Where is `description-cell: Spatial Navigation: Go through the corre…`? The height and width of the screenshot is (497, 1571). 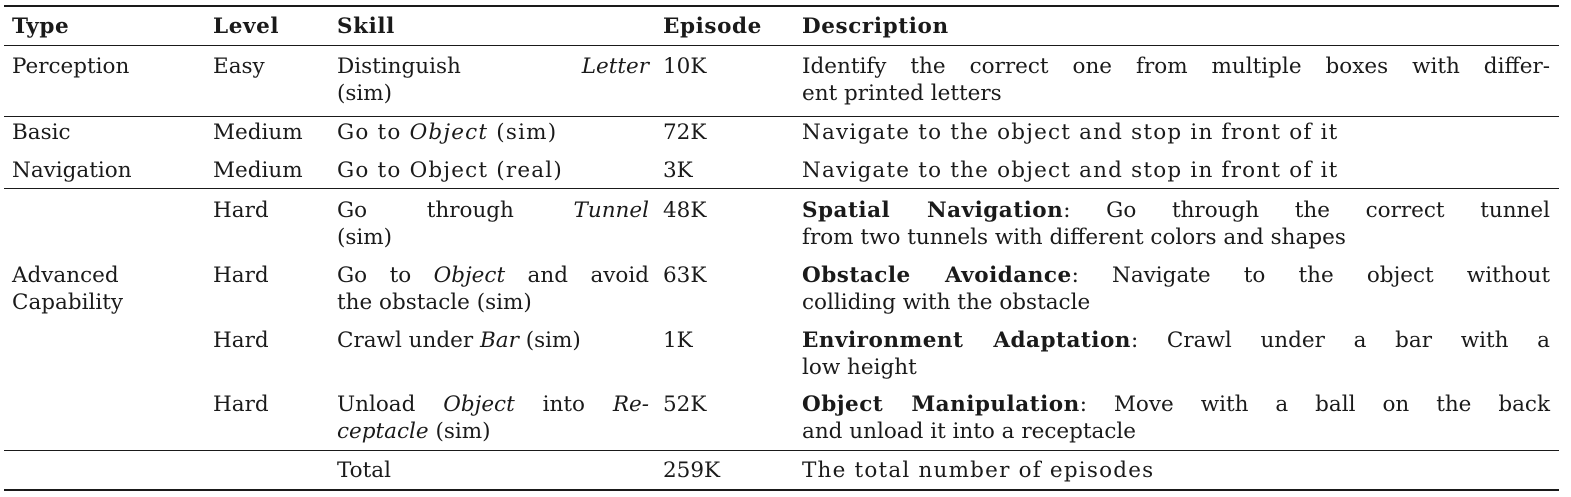
description-cell: Spatial Navigation: Go through the corre… is located at coordinates (1176, 224).